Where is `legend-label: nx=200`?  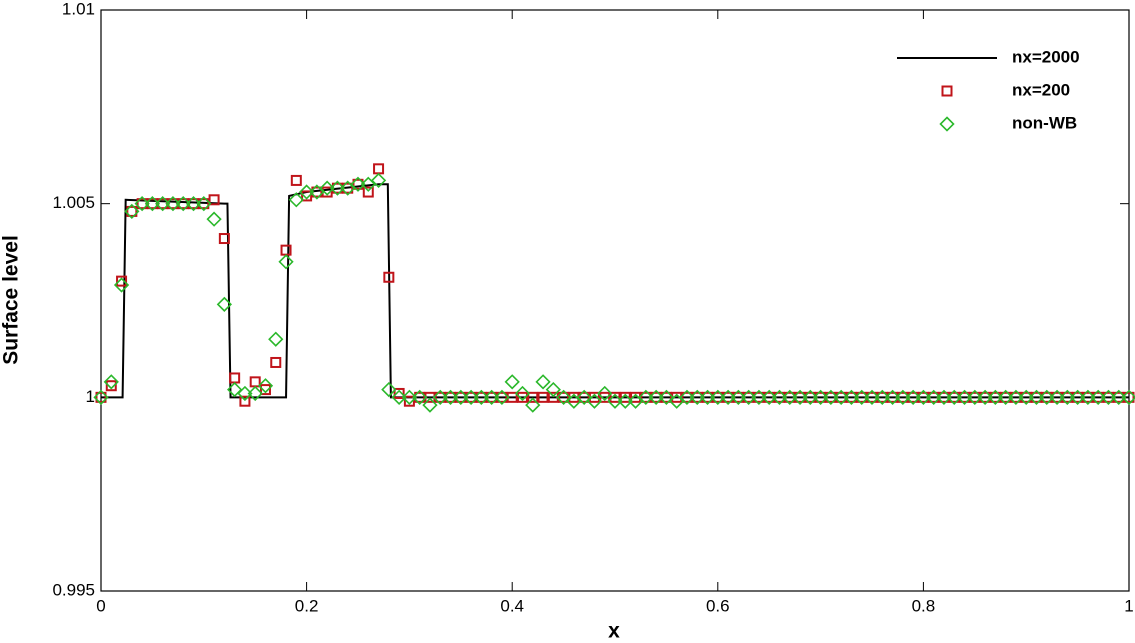
legend-label: nx=200 is located at coordinates (1041, 89).